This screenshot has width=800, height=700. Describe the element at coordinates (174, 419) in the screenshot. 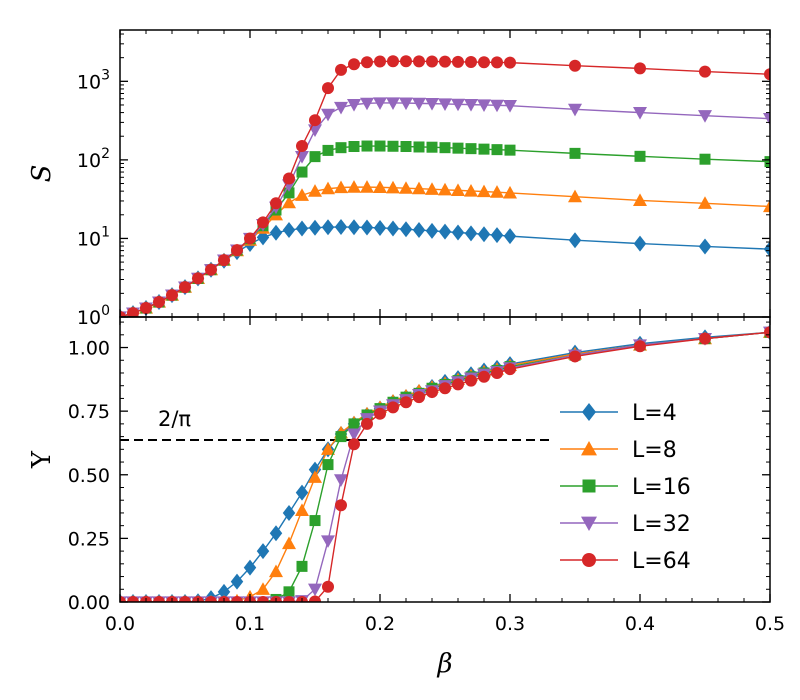

I see `reference-line-label: 2/π` at that location.